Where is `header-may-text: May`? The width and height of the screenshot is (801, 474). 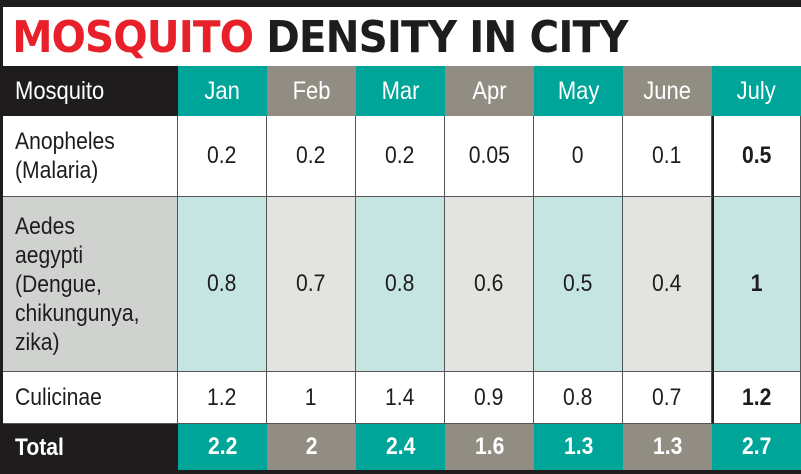 header-may-text: May is located at coordinates (578, 90).